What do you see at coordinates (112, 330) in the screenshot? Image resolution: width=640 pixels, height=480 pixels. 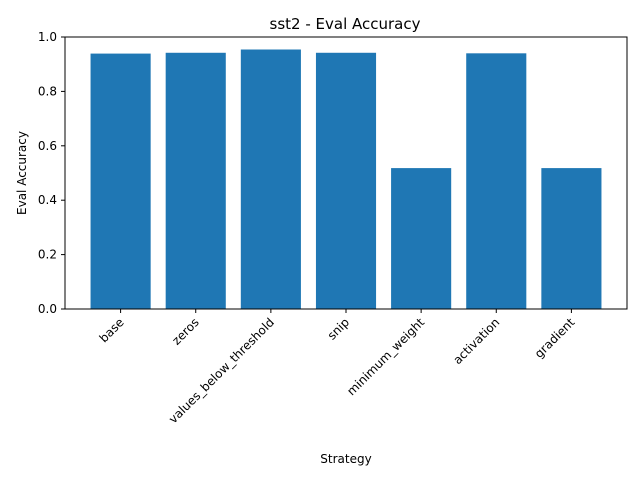 I see `x-tick-label: base` at bounding box center [112, 330].